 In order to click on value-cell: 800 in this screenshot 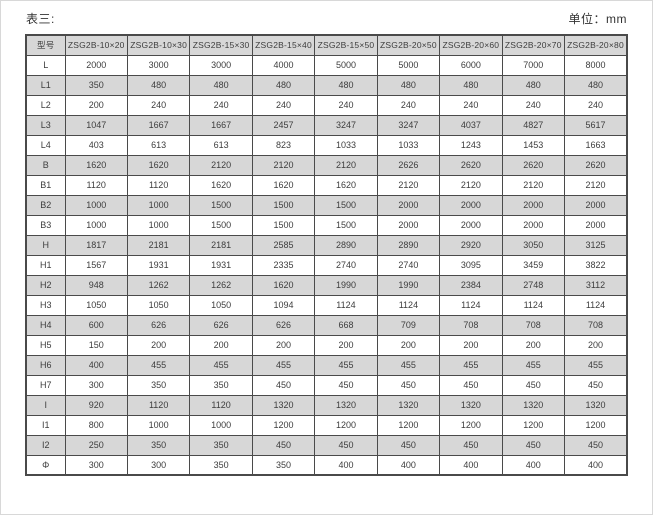, I will do `click(96, 425)`.